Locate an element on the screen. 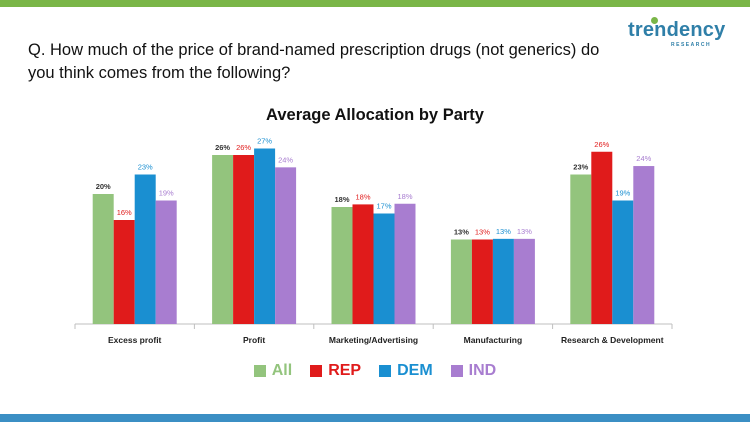  data-label: 20% is located at coordinates (103, 186).